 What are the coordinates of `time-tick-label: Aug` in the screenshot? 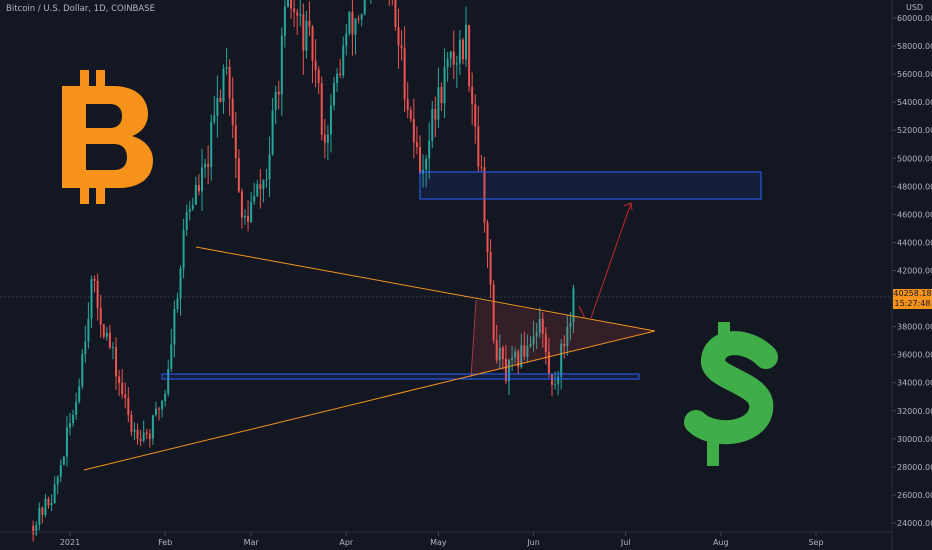 It's located at (721, 542).